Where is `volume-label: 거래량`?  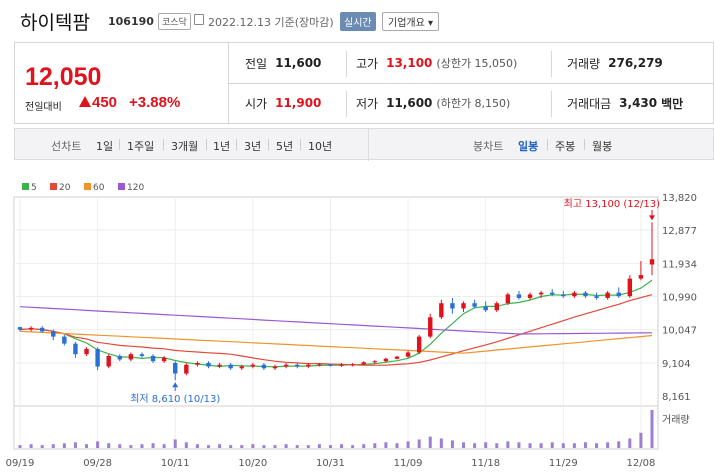
volume-label: 거래량 is located at coordinates (676, 420).